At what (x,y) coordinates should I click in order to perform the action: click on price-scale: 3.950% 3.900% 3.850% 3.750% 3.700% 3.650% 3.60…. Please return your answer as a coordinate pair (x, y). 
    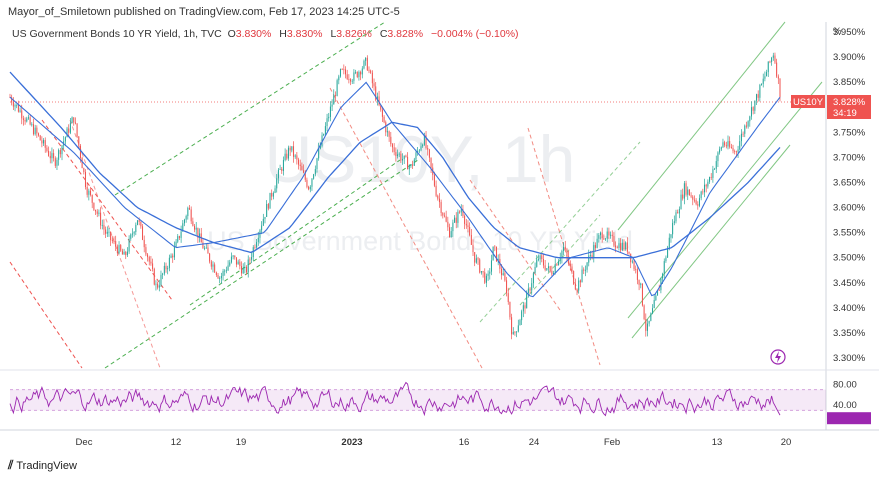
    Looking at the image, I should click on (849, 195).